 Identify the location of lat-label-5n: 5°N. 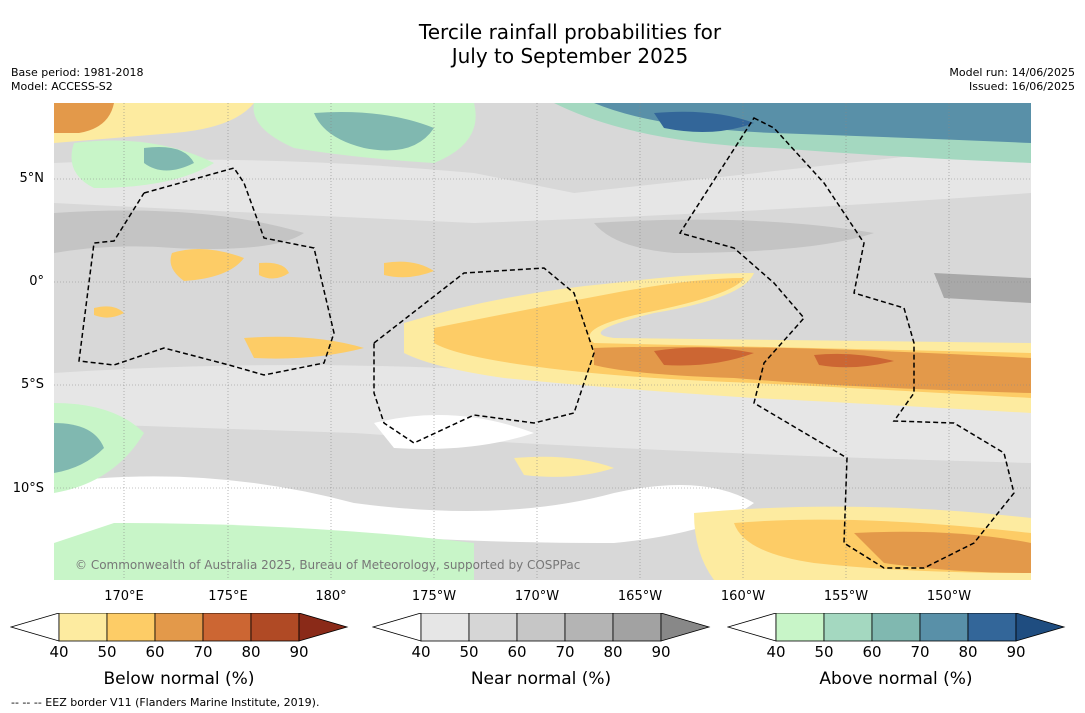
(32, 178).